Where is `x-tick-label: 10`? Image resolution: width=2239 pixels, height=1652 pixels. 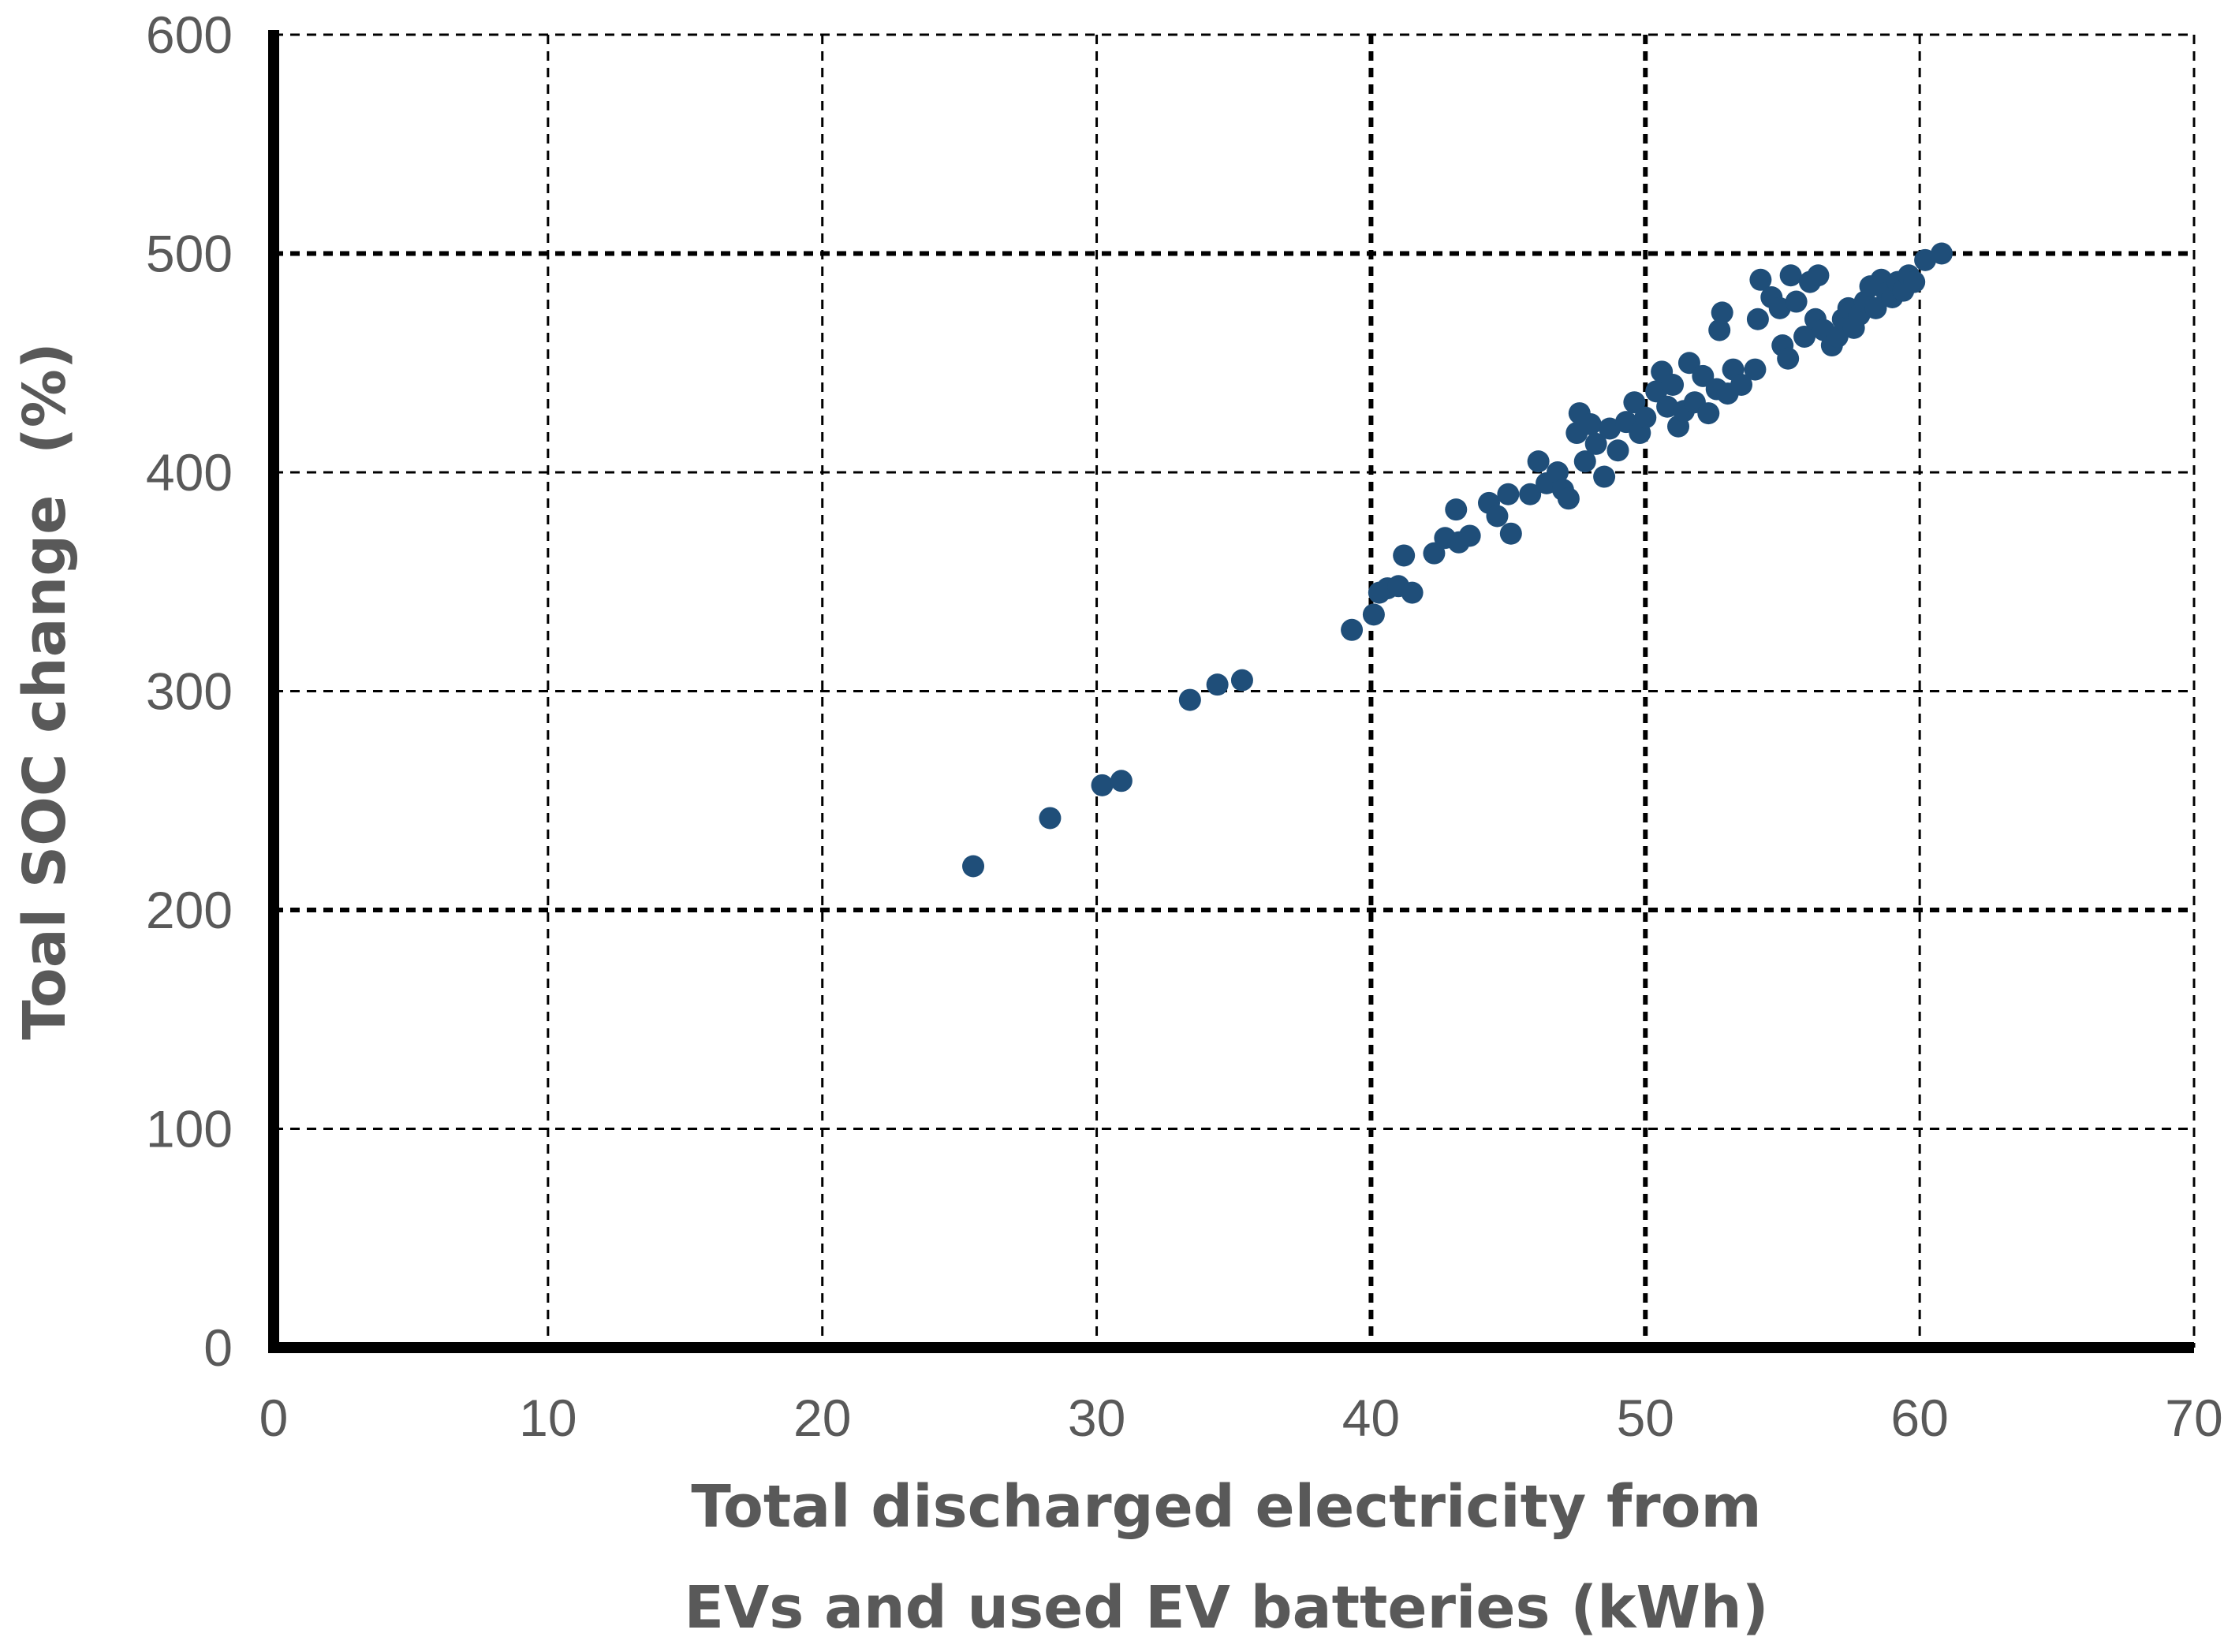 x-tick-label: 10 is located at coordinates (548, 1418).